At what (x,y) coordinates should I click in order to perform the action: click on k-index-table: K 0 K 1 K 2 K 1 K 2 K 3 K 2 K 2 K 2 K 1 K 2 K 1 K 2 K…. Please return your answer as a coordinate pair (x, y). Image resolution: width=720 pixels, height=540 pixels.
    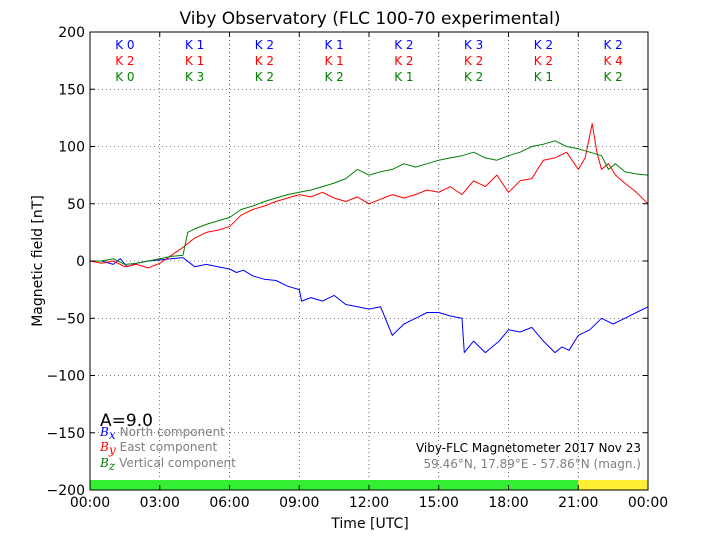
    Looking at the image, I should click on (369, 61).